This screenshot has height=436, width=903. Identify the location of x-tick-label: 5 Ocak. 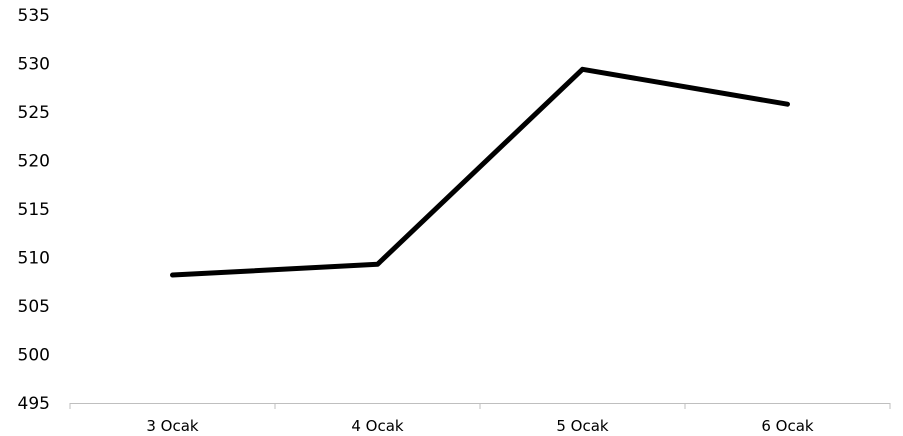
(582, 426).